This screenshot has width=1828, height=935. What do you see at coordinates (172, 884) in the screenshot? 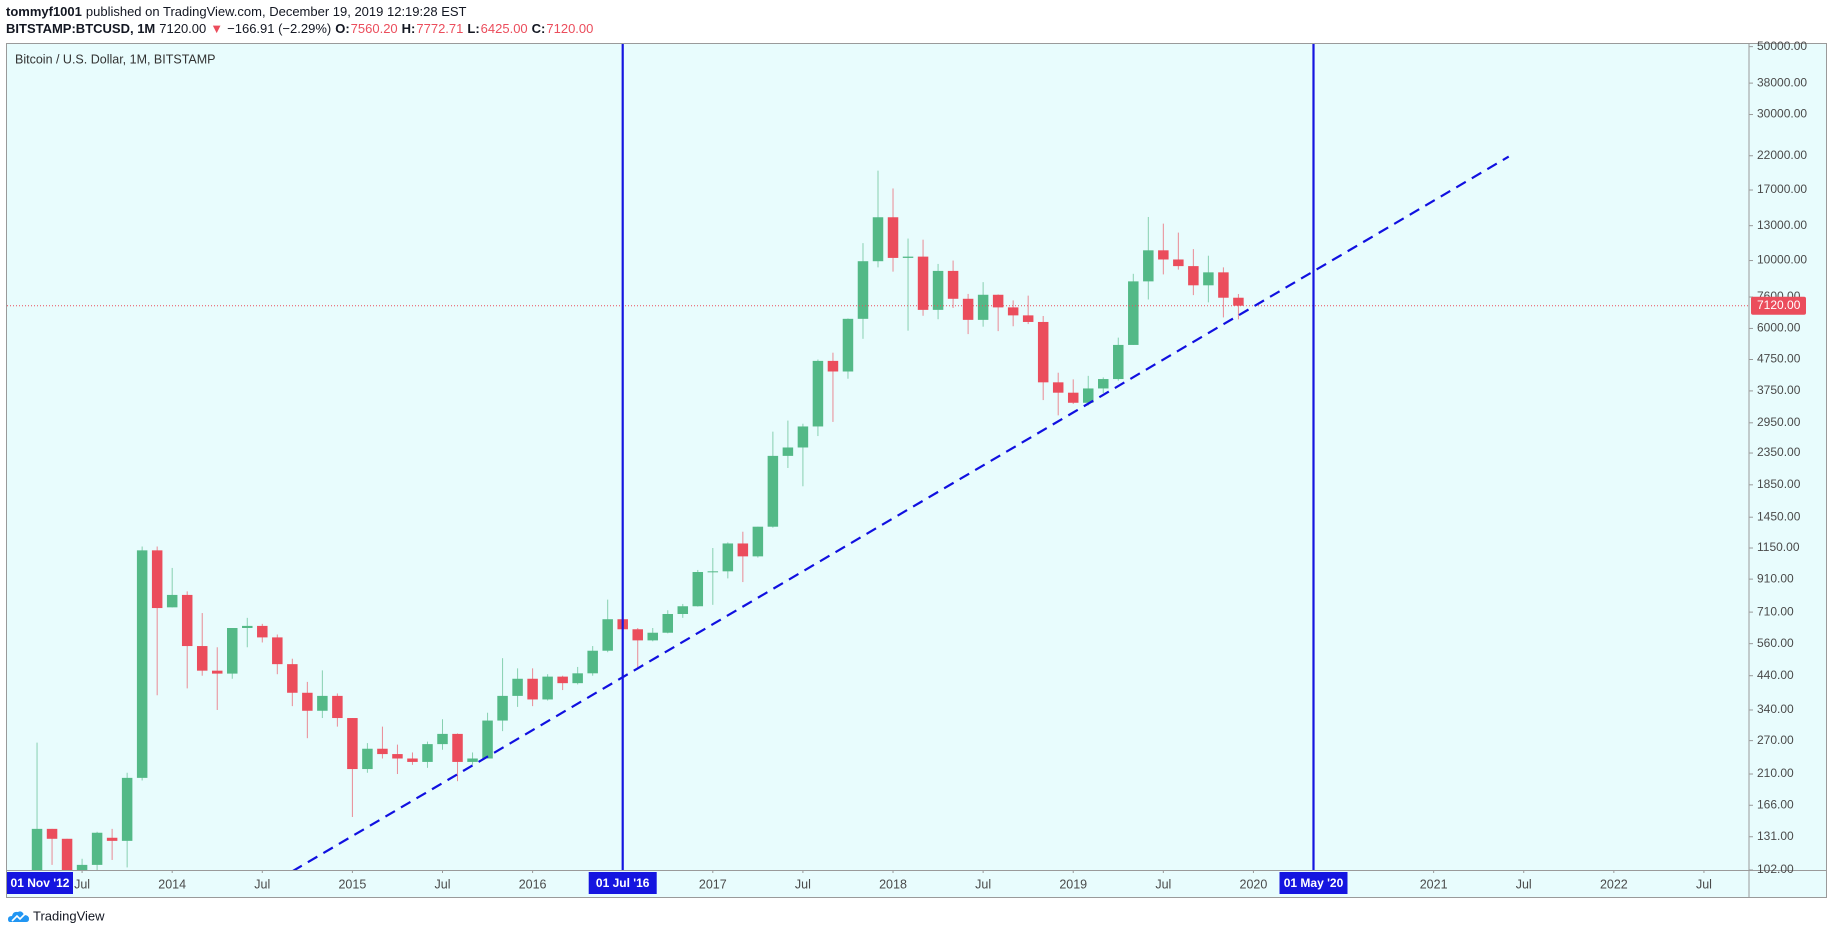
I see `x-tick-label: 2014` at bounding box center [172, 884].